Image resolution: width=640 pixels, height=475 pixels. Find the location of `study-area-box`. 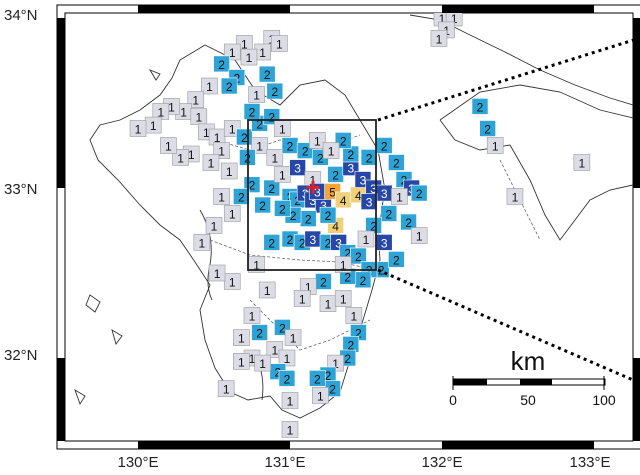

study-area-box is located at coordinates (312, 195).